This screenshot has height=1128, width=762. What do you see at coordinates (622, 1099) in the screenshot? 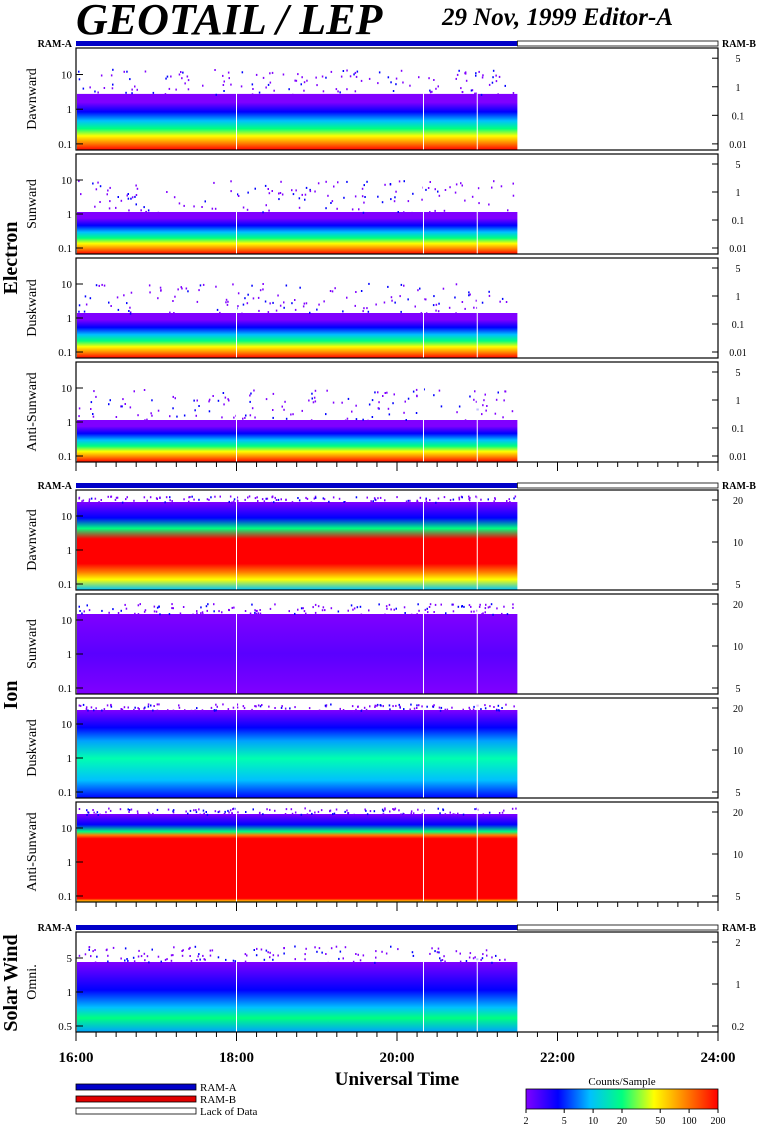
I see `colorbar` at bounding box center [622, 1099].